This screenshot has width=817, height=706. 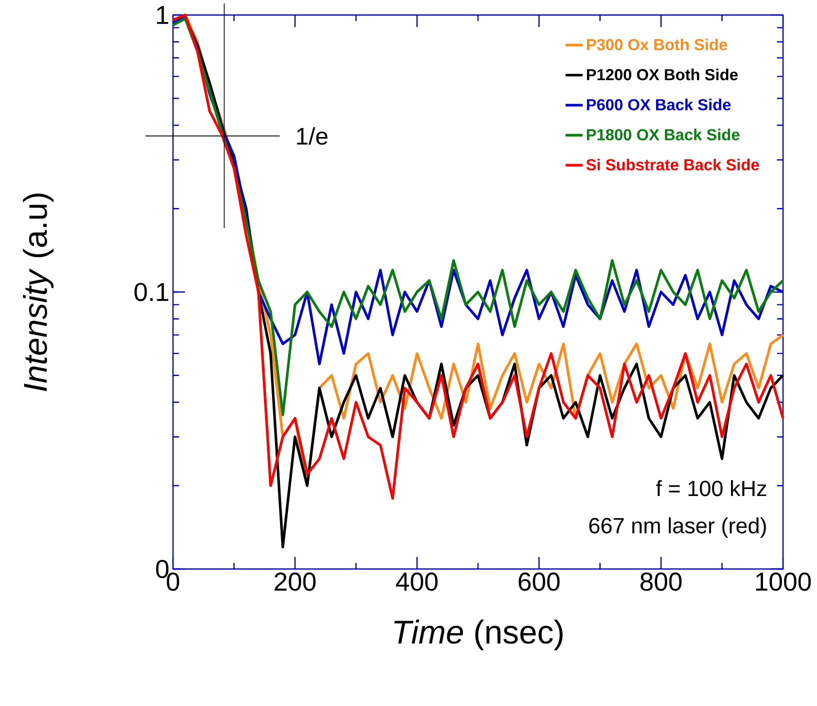 What do you see at coordinates (783, 581) in the screenshot?
I see `x-tick-label: 1000` at bounding box center [783, 581].